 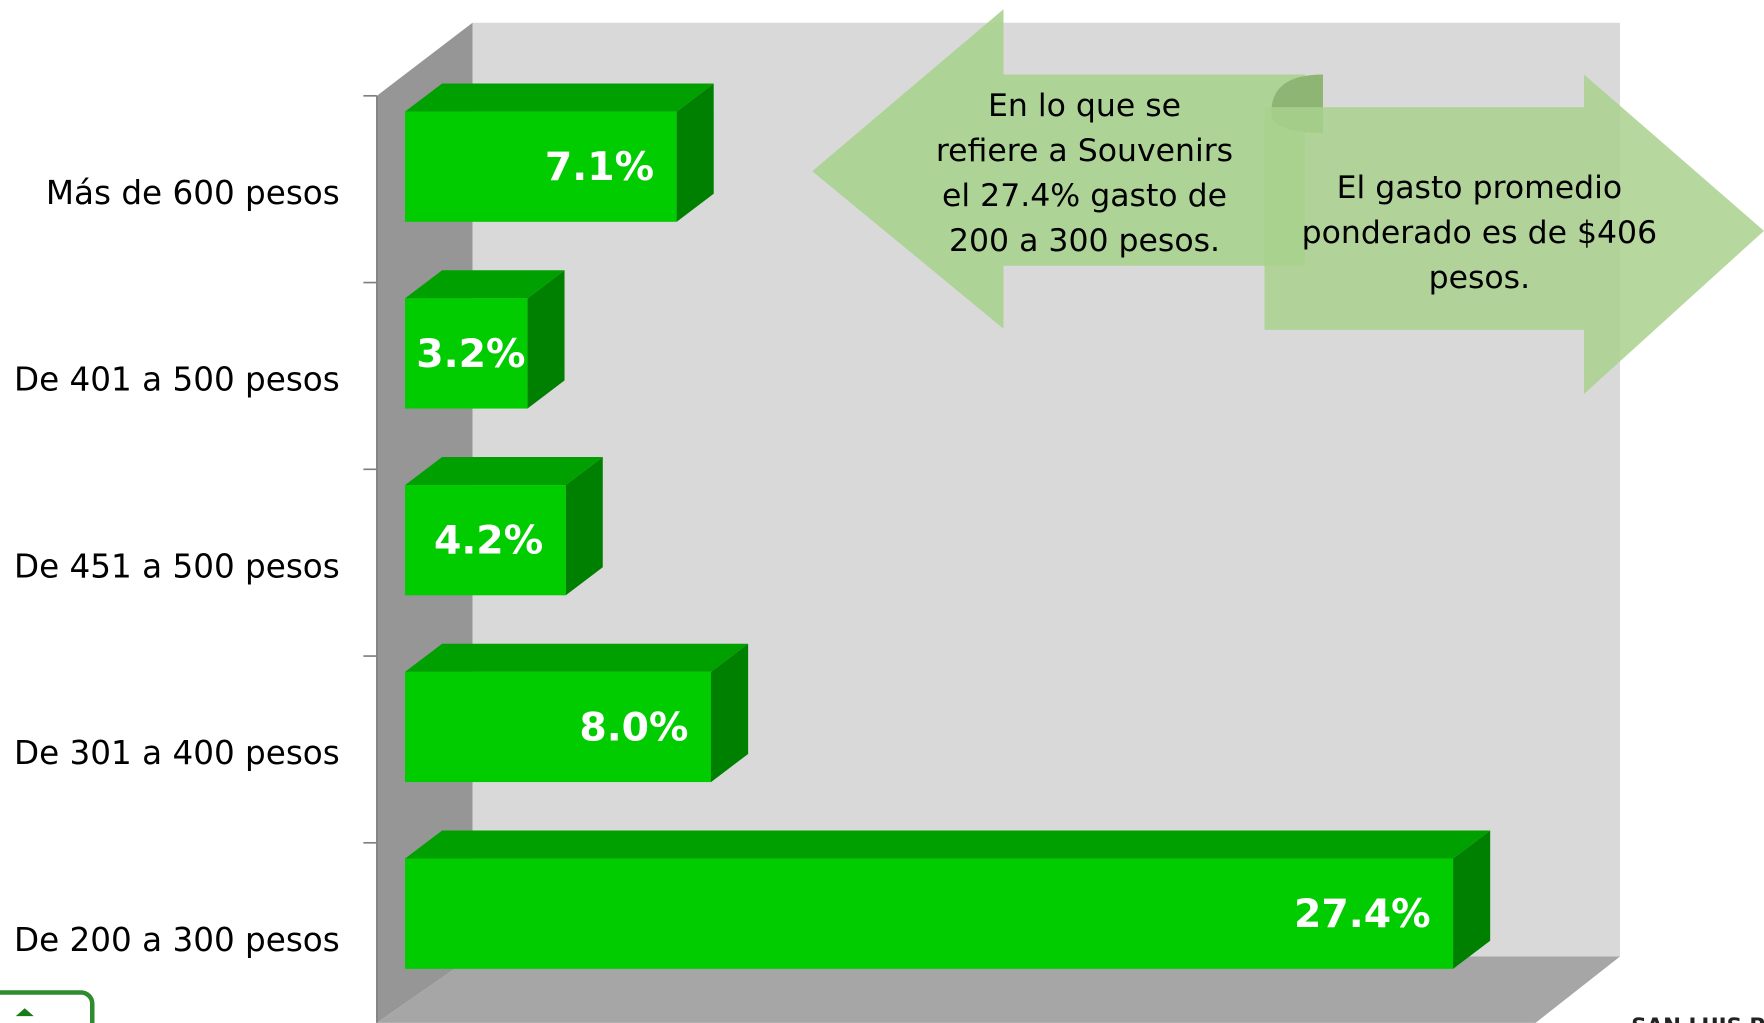 I want to click on category-label: De 401 a 500 pesos, so click(x=177, y=380).